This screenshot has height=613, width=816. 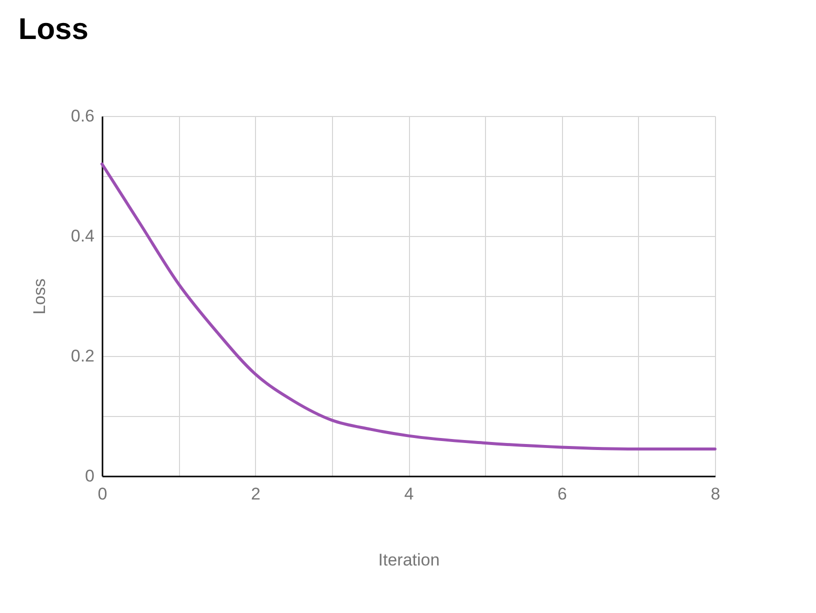 I want to click on y-axis-title: Loss, so click(x=39, y=296).